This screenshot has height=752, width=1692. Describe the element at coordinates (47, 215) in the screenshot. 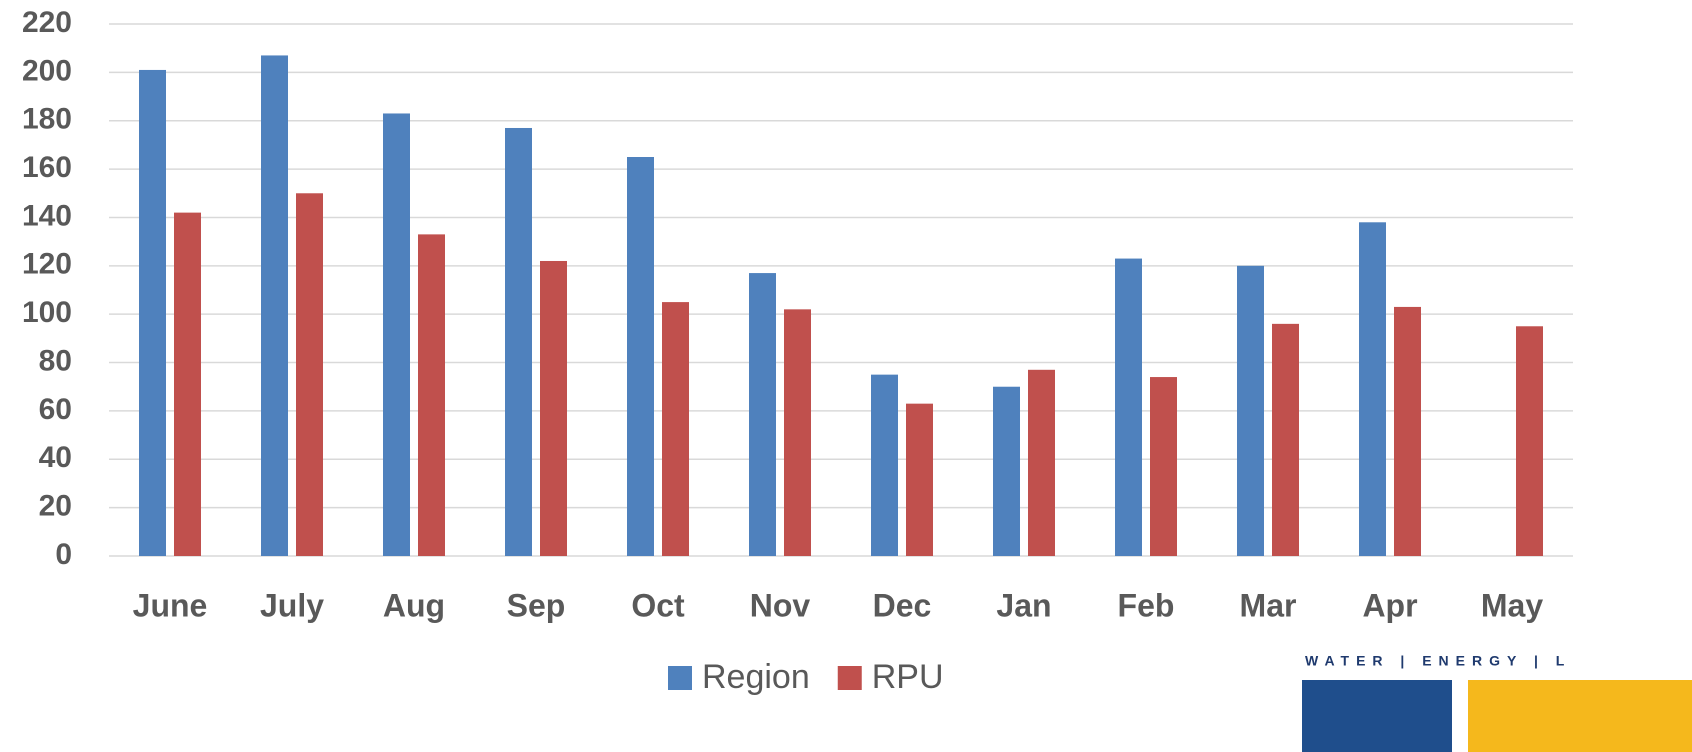

I see `y-tick-label: 140` at that location.